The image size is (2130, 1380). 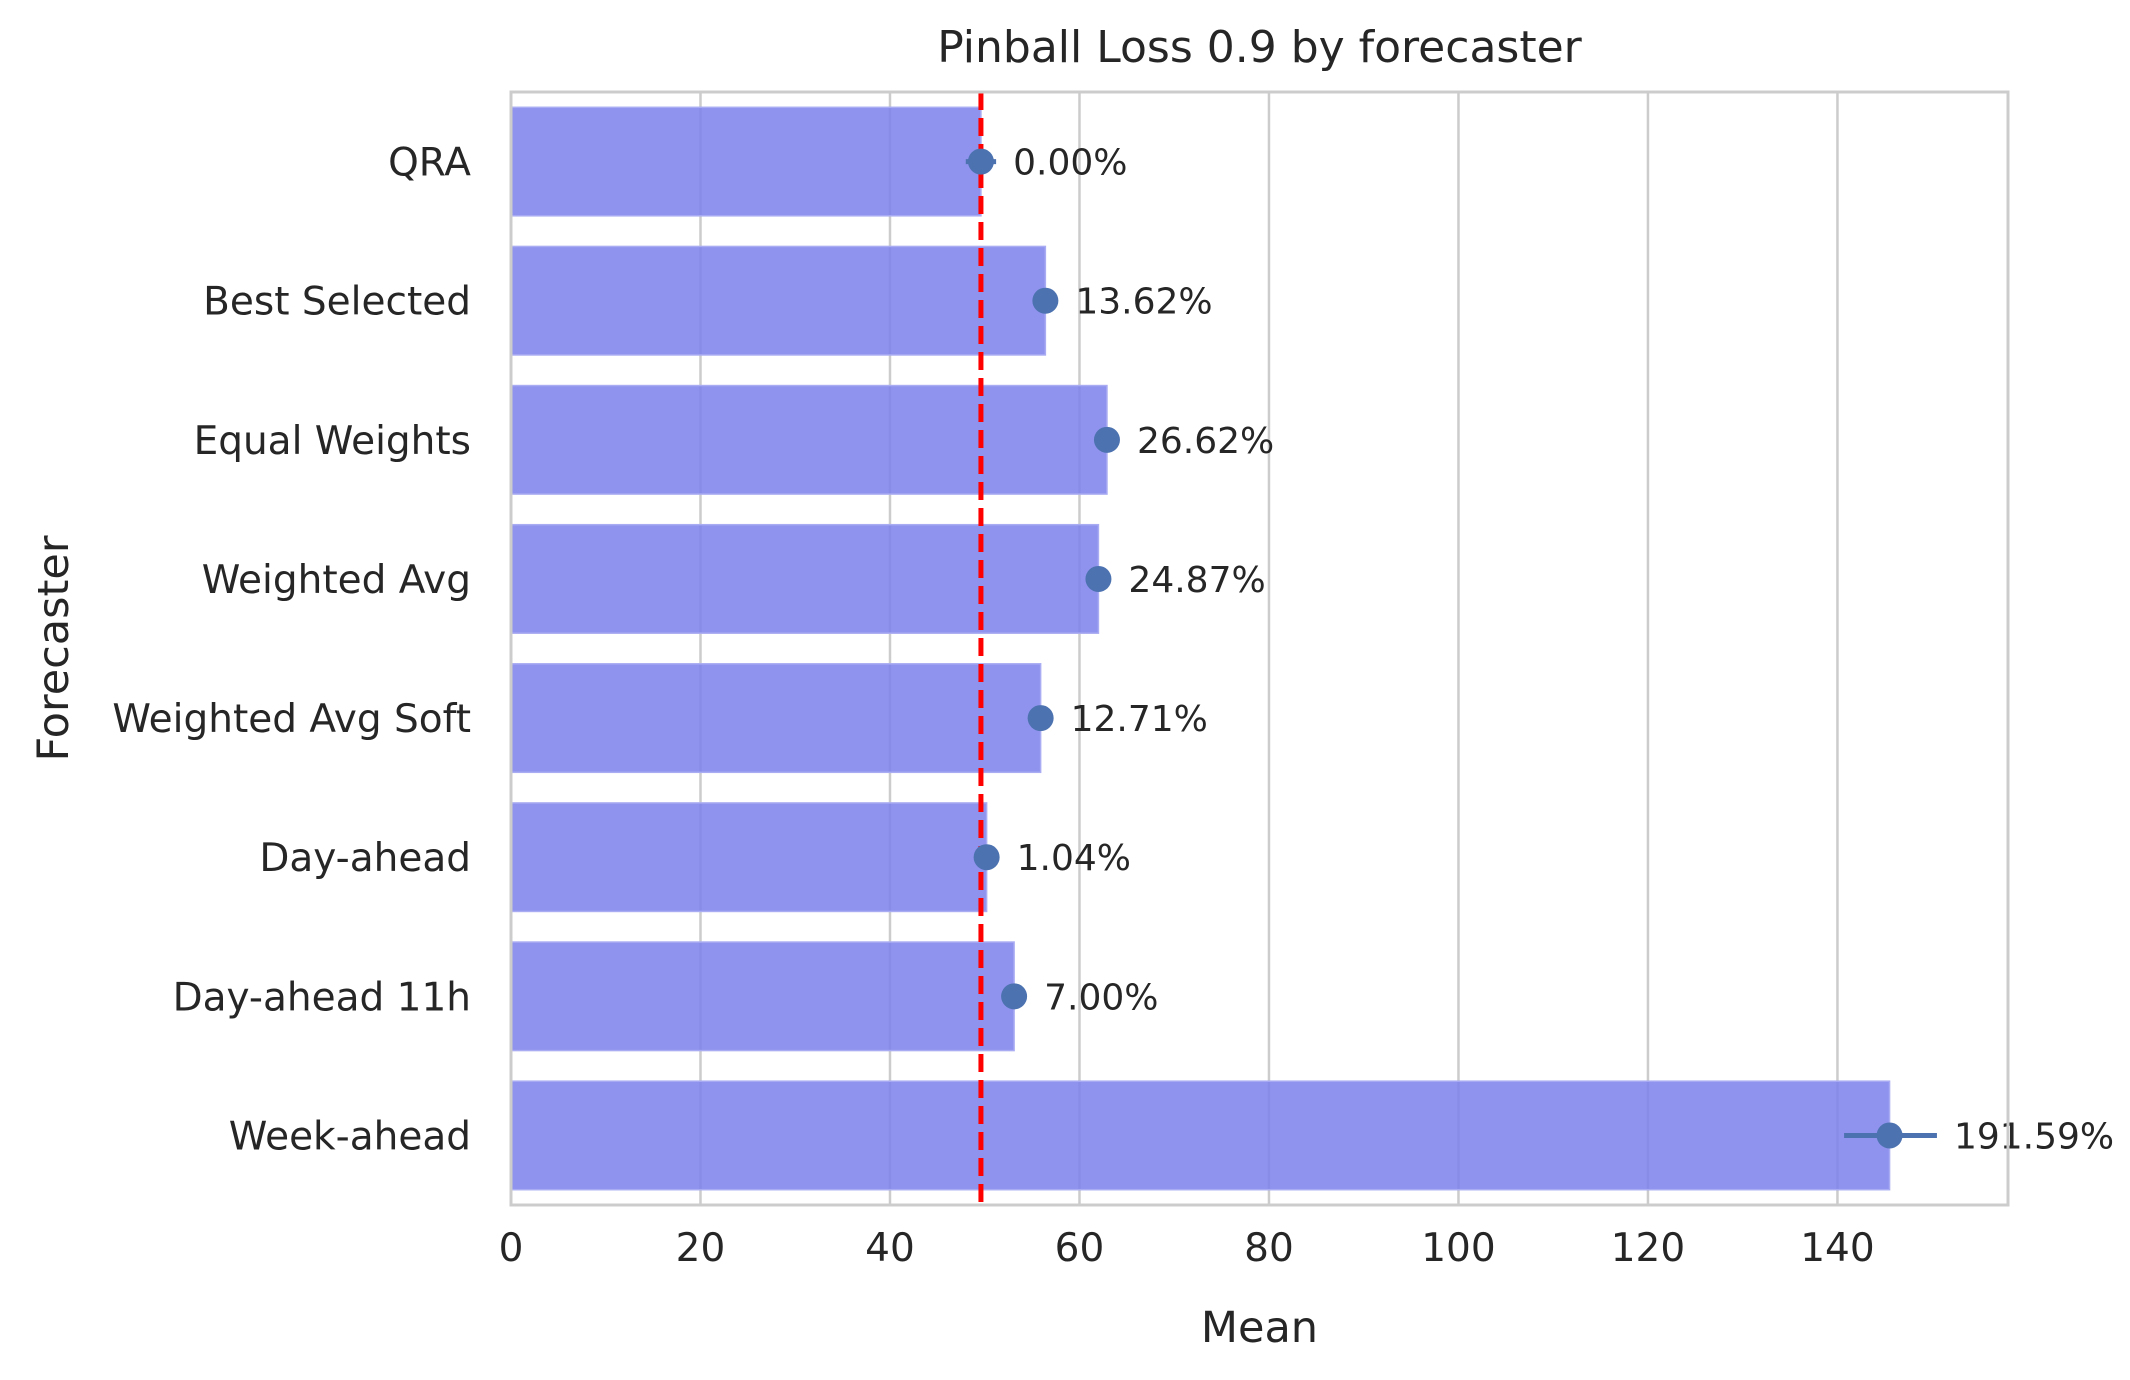 I want to click on x-tick-label: 100, so click(x=1458, y=1248).